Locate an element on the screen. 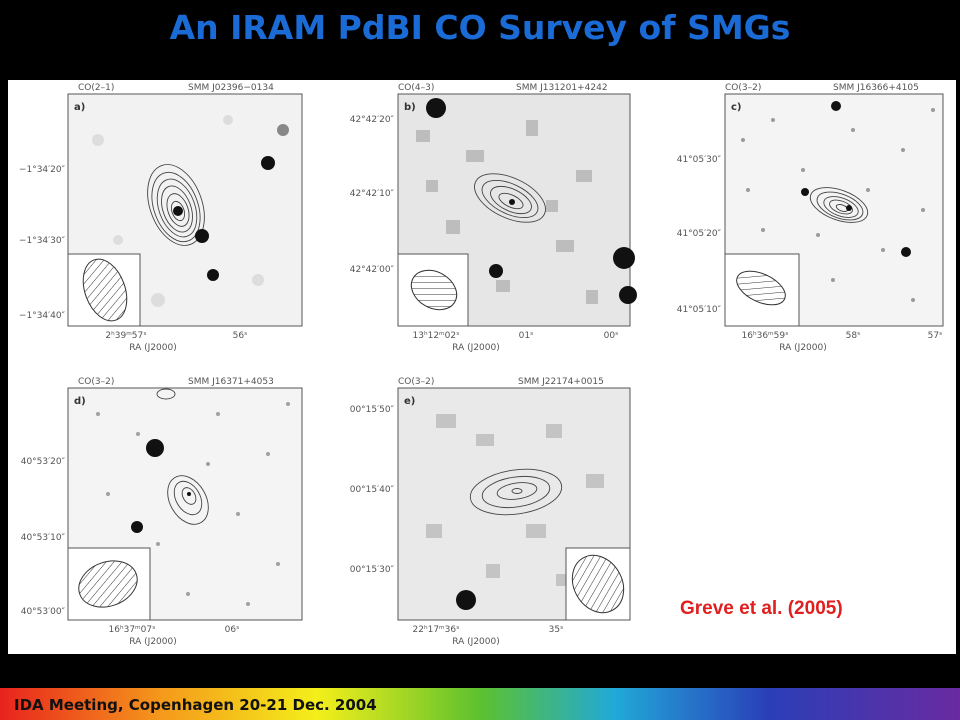 This screenshot has height=720, width=960. panel-d-ytick-2: 40°53′10″ is located at coordinates (43, 538).